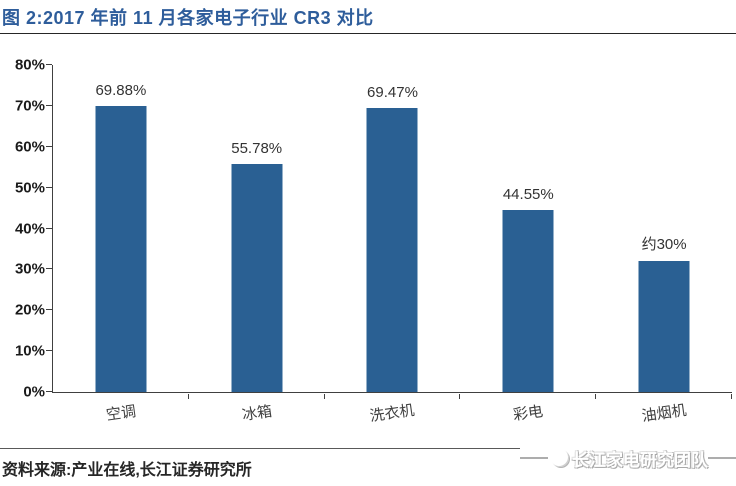  I want to click on bar-value-label: 69.88%, so click(121, 91).